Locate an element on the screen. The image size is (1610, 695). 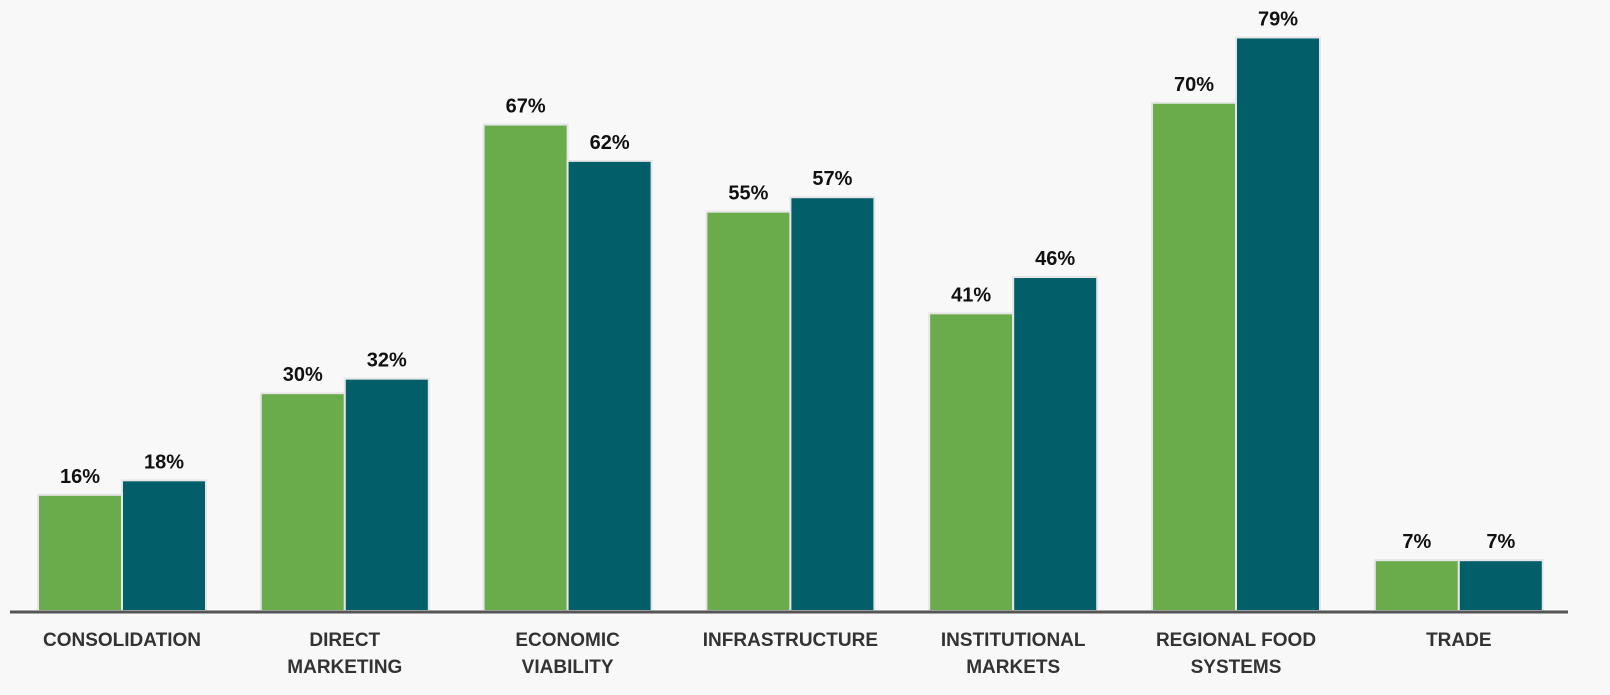
data-label-series1-4: 41% is located at coordinates (971, 295).